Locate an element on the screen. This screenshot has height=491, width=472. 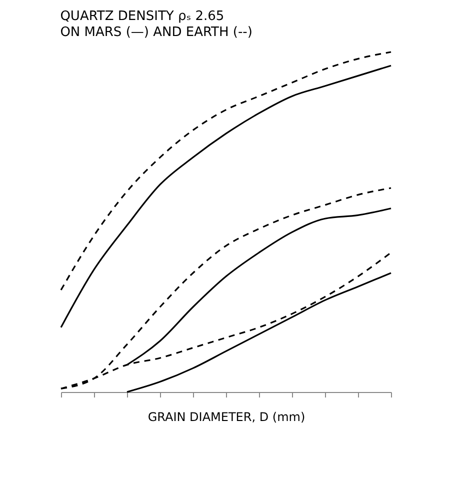
x-axis-title: GRAIN DIAMETER, D (mm) is located at coordinates (227, 417).